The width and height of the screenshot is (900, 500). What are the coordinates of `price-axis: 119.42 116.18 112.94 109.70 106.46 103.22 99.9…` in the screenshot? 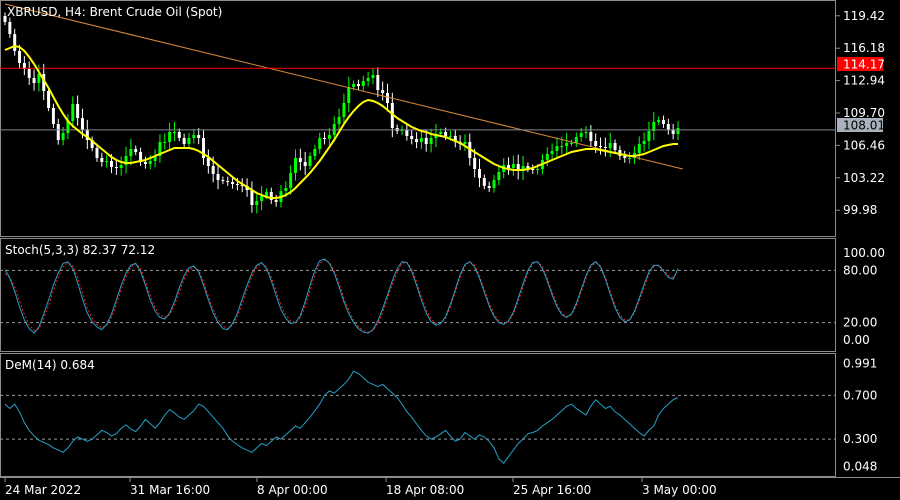 It's located at (860, 241).